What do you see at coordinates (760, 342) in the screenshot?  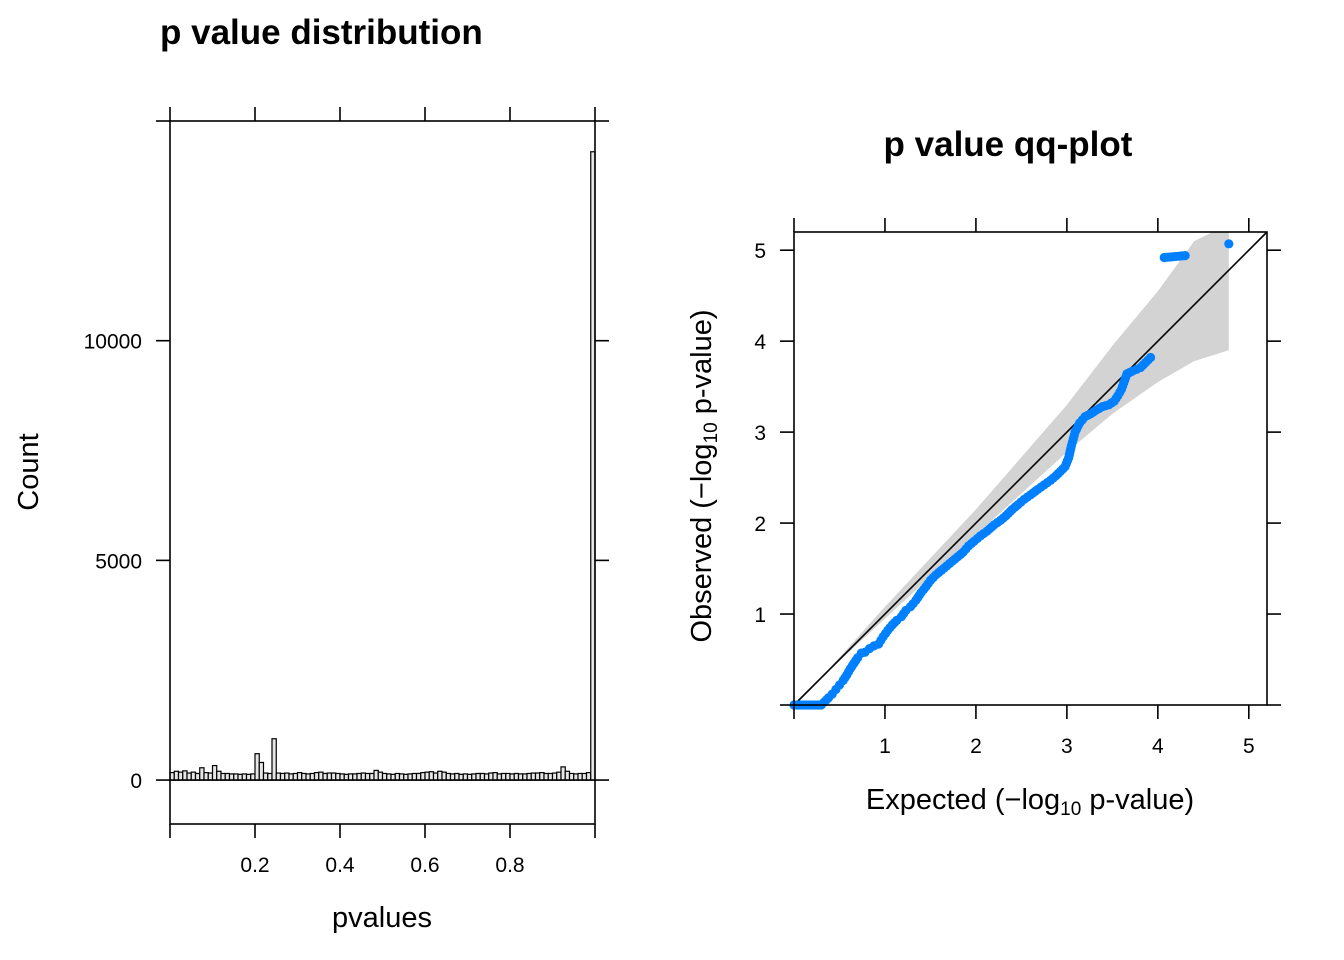 I see `y-tick-label: 4` at bounding box center [760, 342].